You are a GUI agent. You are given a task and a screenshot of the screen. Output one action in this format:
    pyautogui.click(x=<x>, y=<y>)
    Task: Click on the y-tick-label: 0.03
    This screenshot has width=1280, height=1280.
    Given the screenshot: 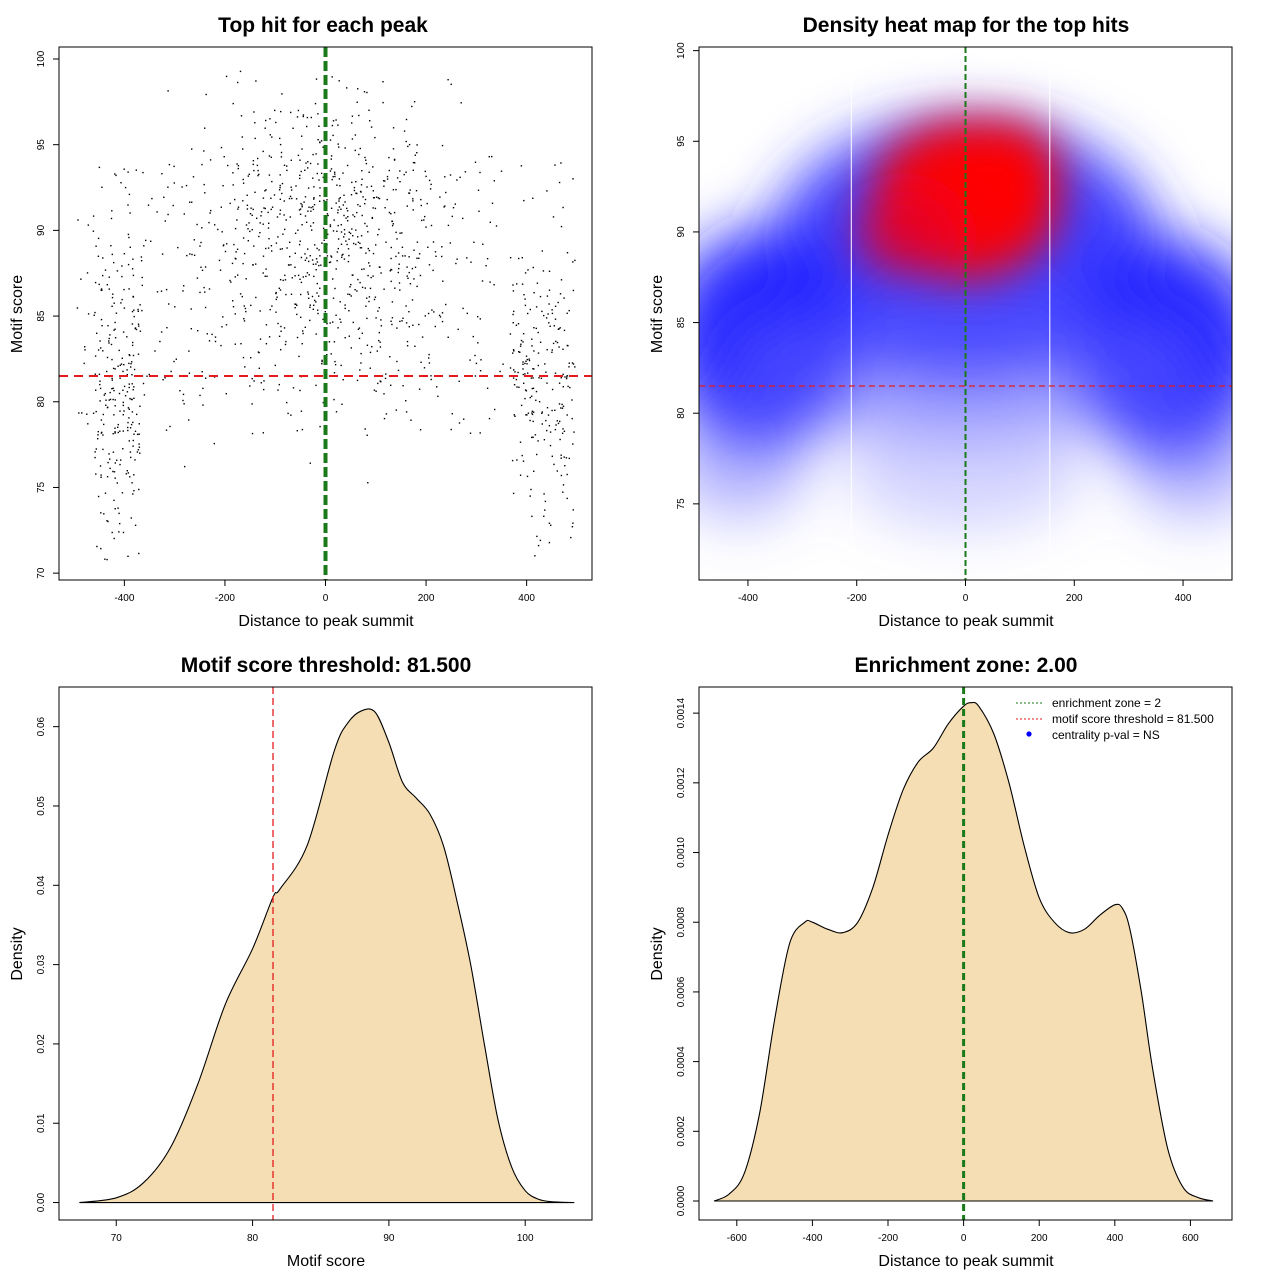 What is the action you would take?
    pyautogui.click(x=41, y=964)
    